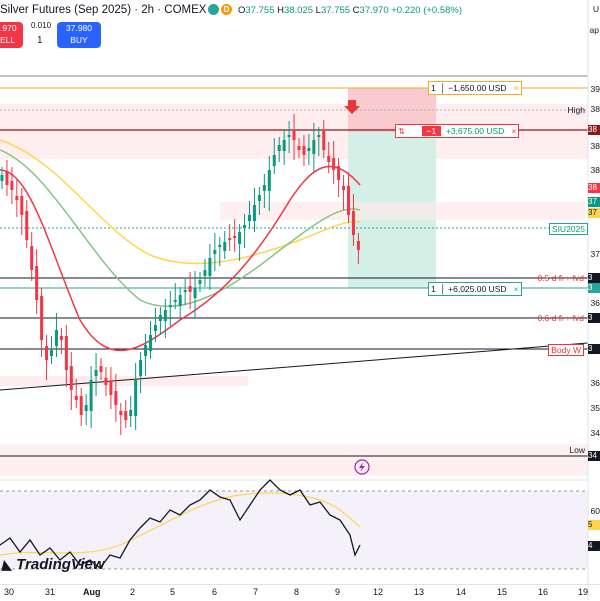 The width and height of the screenshot is (600, 601). What do you see at coordinates (226, 9) in the screenshot?
I see `delayed-data-badge: D` at bounding box center [226, 9].